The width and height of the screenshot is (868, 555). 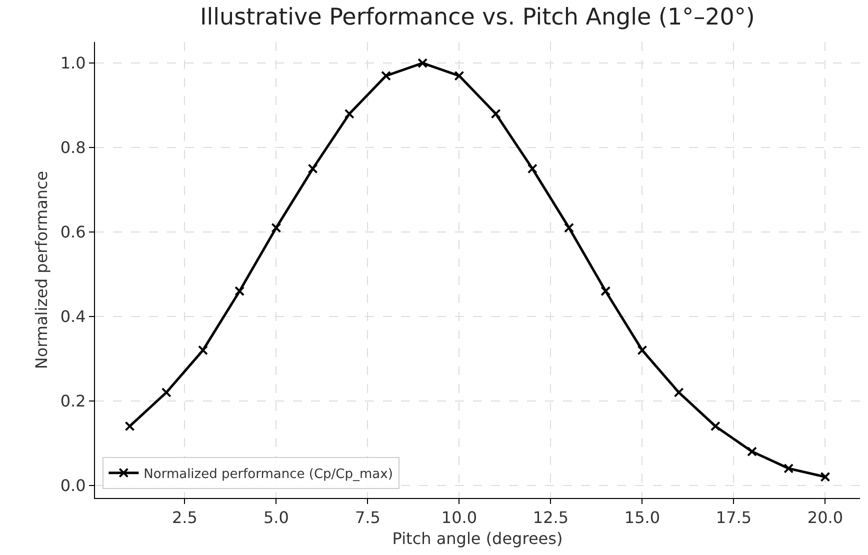 What do you see at coordinates (367, 518) in the screenshot?
I see `x-tick-label: 7.5` at bounding box center [367, 518].